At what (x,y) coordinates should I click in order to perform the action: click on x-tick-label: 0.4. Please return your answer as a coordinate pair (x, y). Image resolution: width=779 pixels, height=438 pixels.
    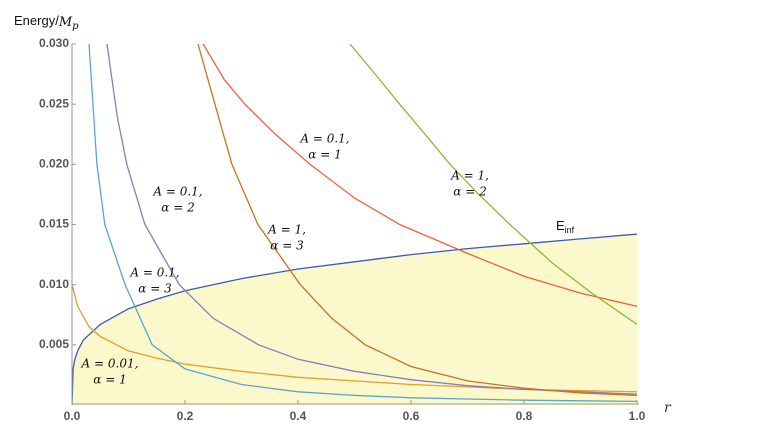
    Looking at the image, I should click on (298, 416).